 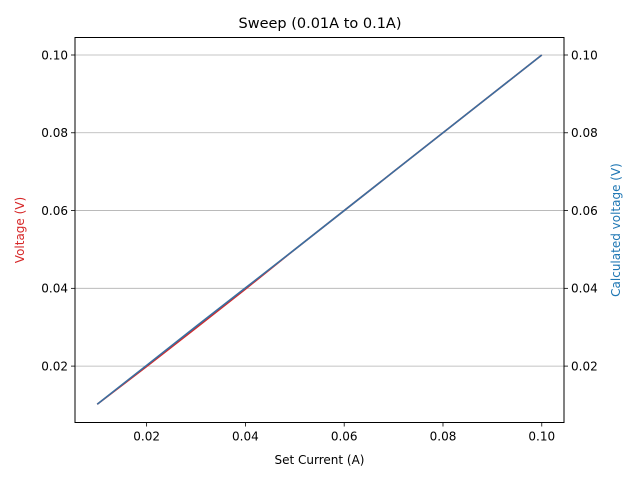 I want to click on y-tick-label-right-4: 0.10, so click(x=584, y=55).